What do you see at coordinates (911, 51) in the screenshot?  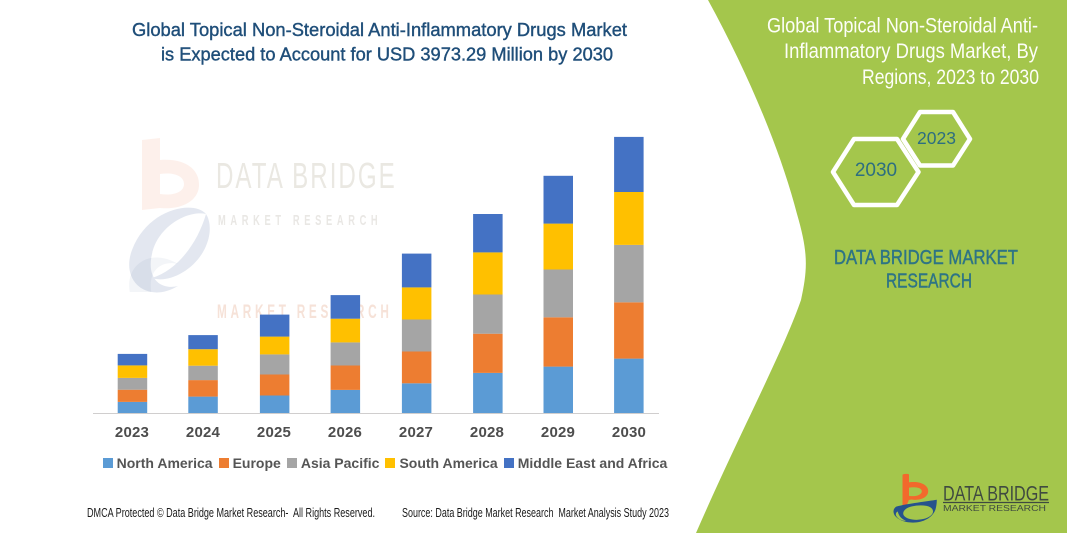 I see `svg-text: Inflammatory Drugs Market, By` at bounding box center [911, 51].